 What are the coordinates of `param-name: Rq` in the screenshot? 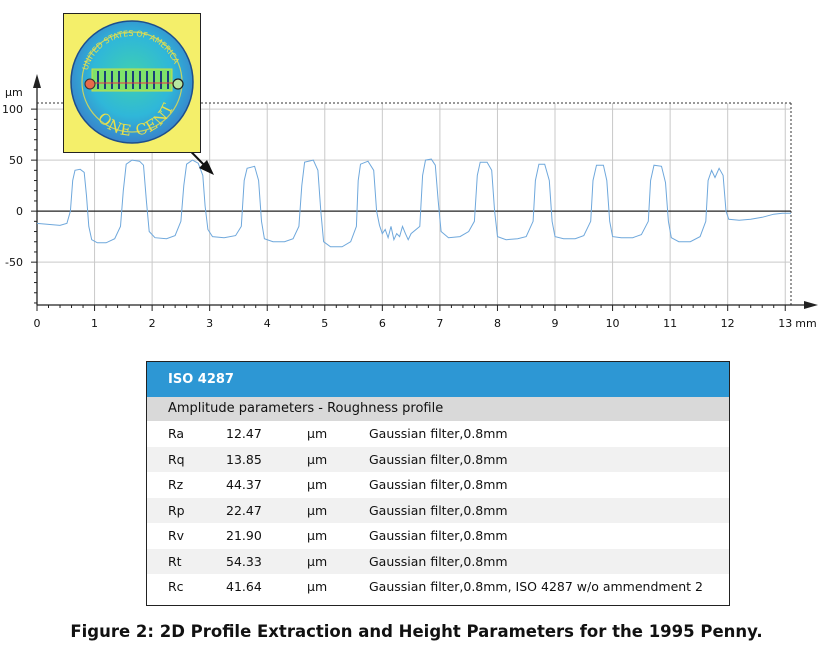 It's located at (176, 459).